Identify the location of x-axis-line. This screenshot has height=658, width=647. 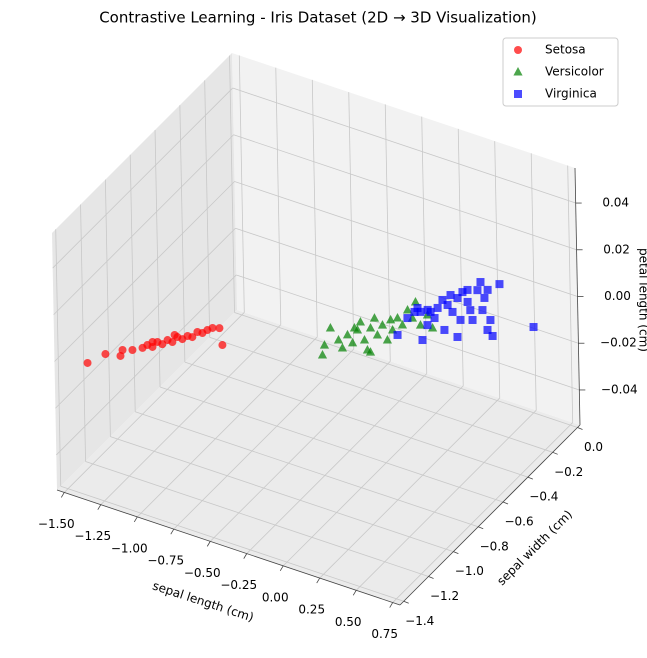
(228, 547).